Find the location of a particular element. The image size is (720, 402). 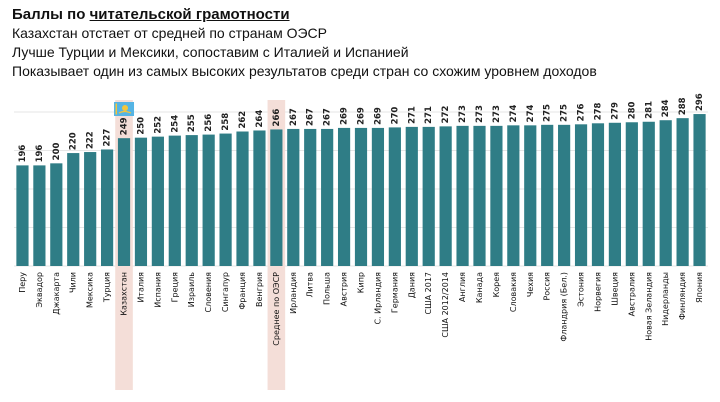

category-label: Греция is located at coordinates (174, 287).